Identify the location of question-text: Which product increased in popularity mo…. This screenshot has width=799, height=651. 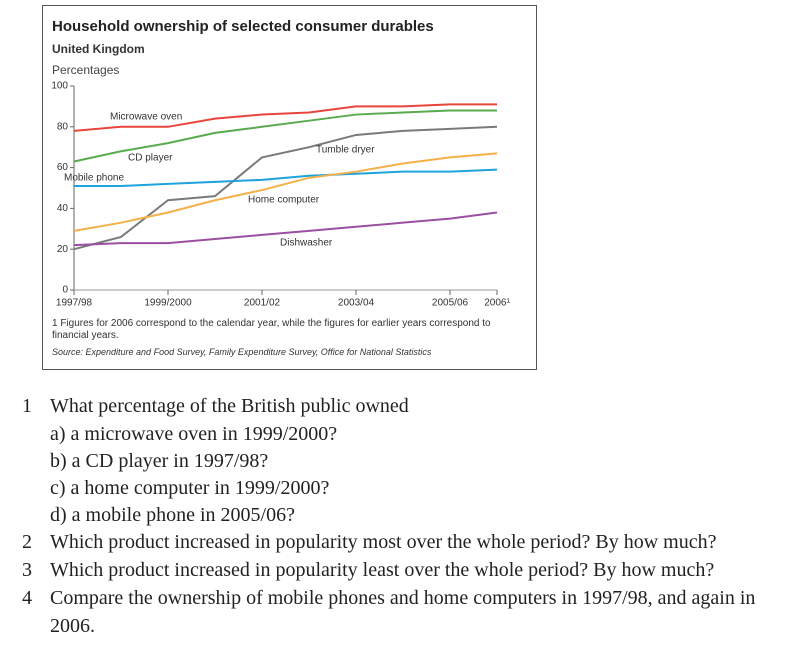
(383, 542).